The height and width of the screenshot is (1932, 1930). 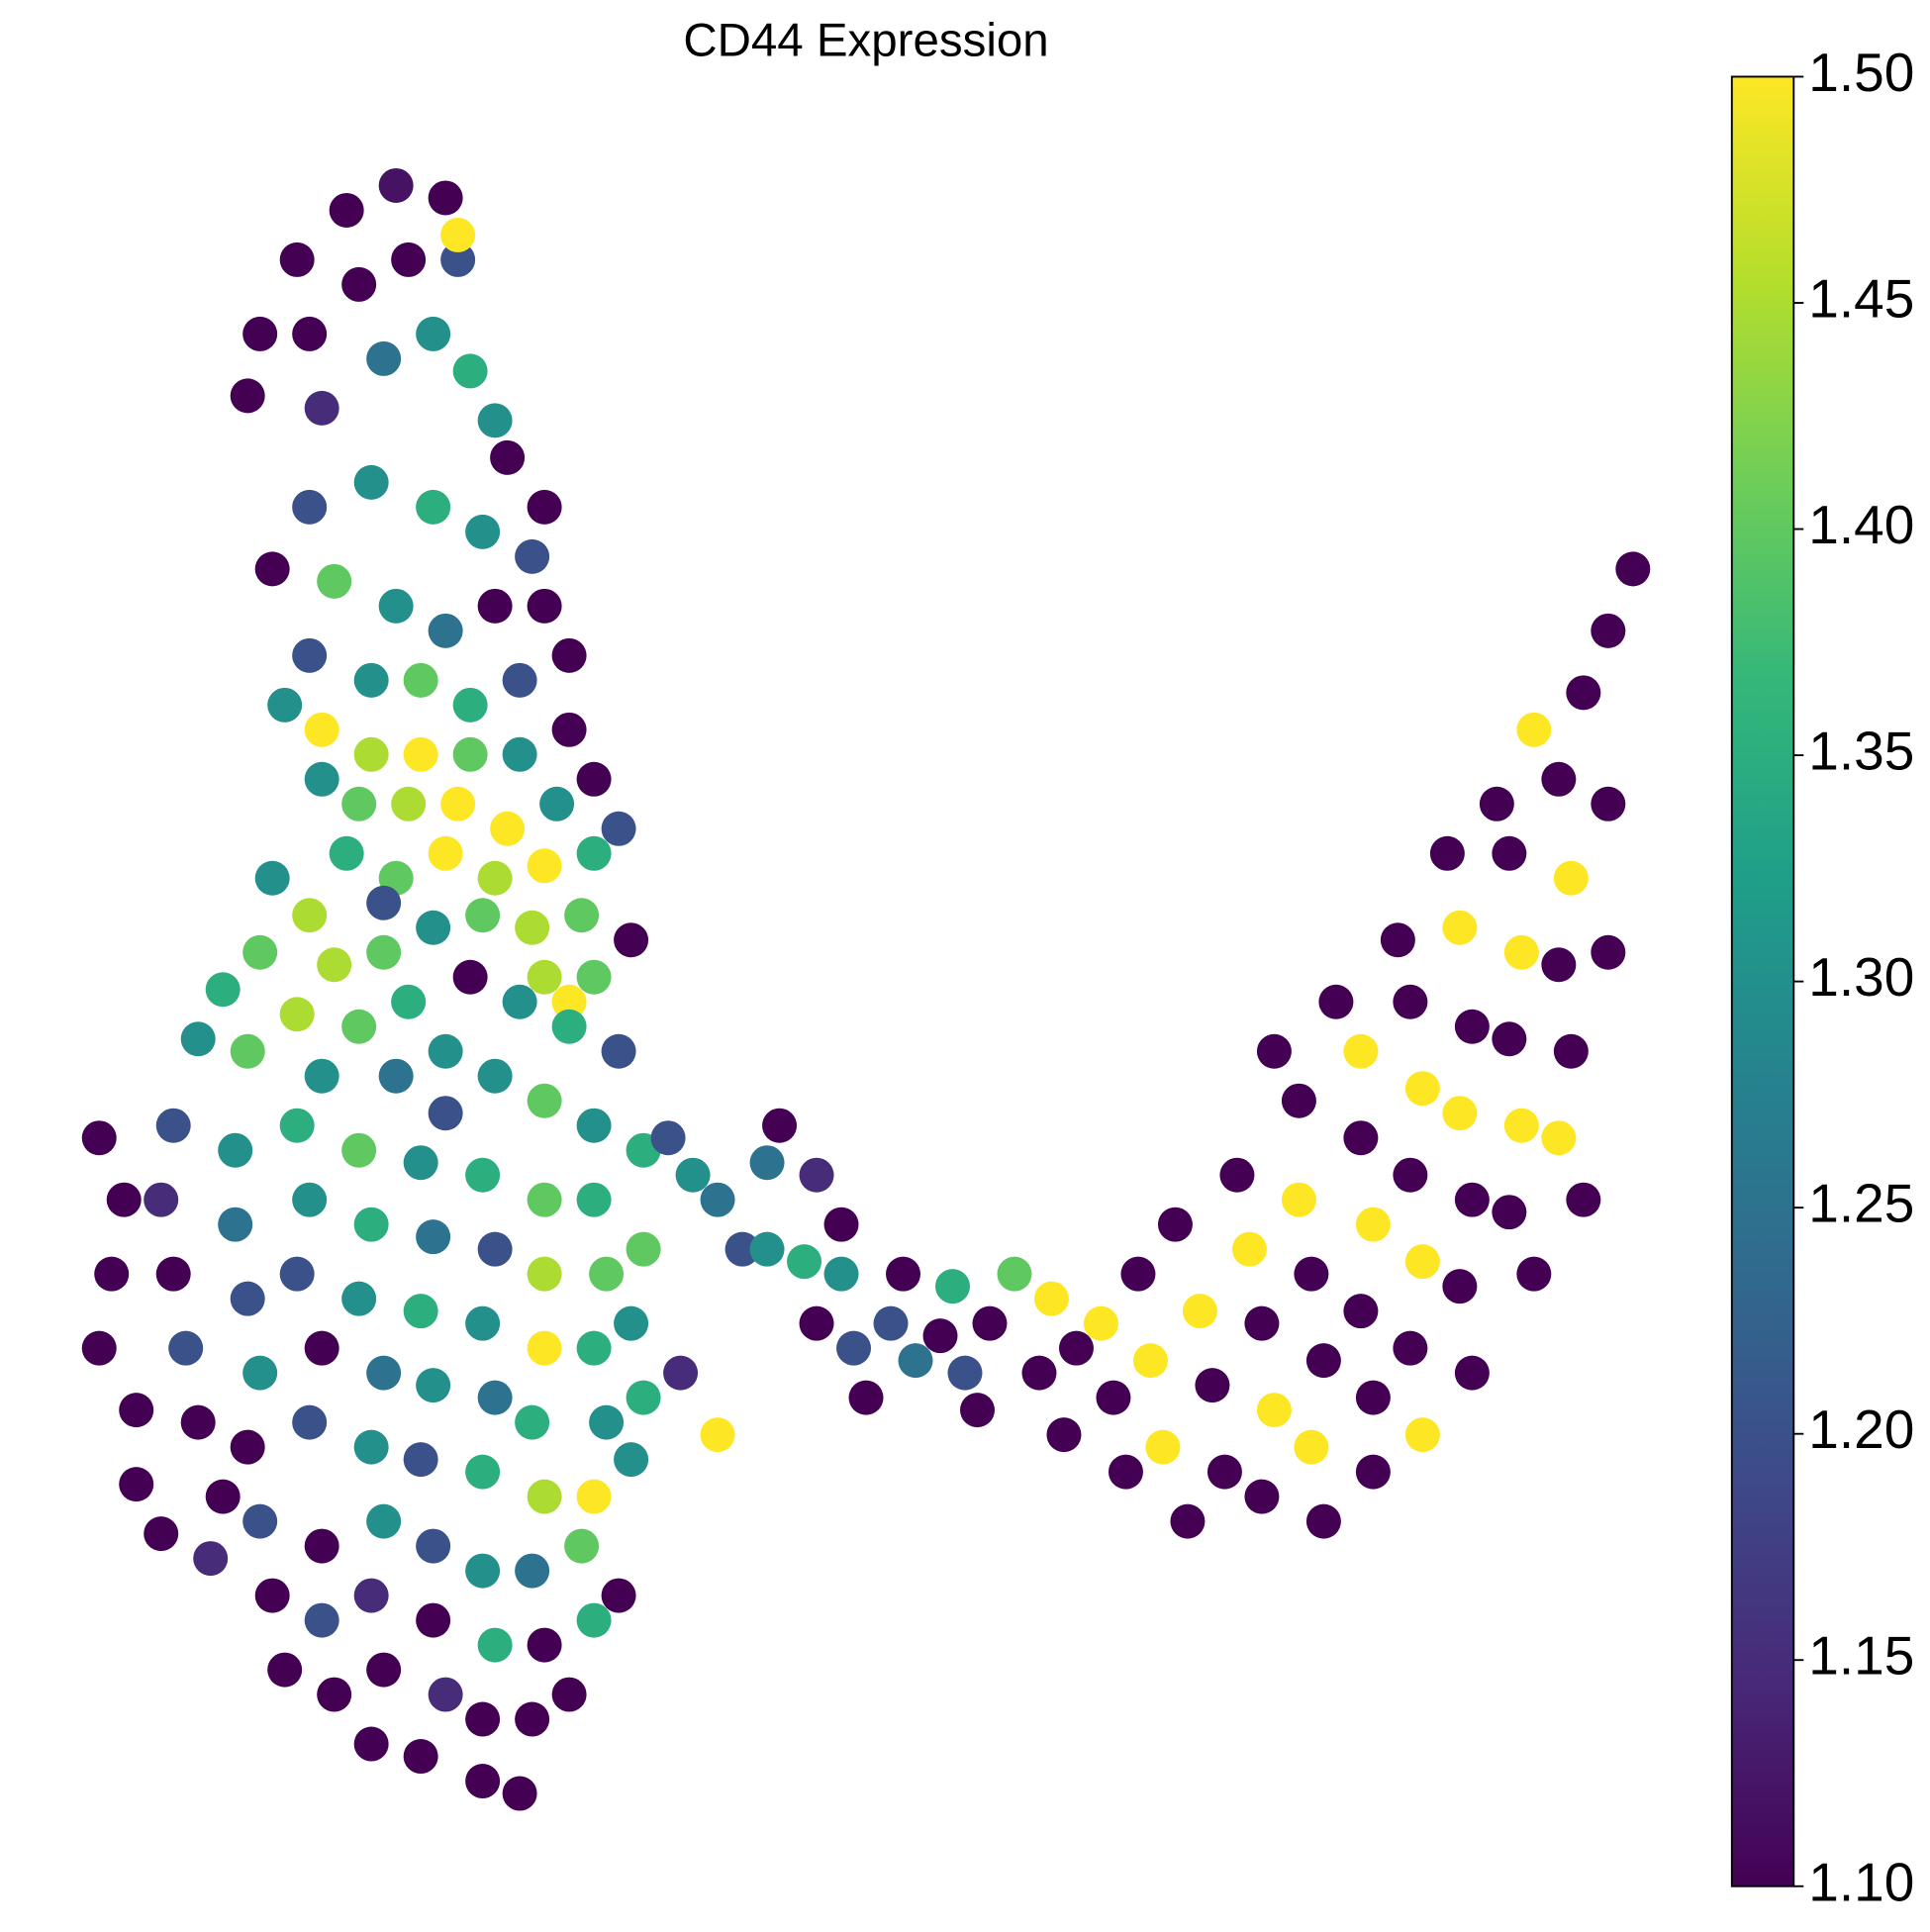 I want to click on chart-title: CD44 Expression, so click(x=865, y=40).